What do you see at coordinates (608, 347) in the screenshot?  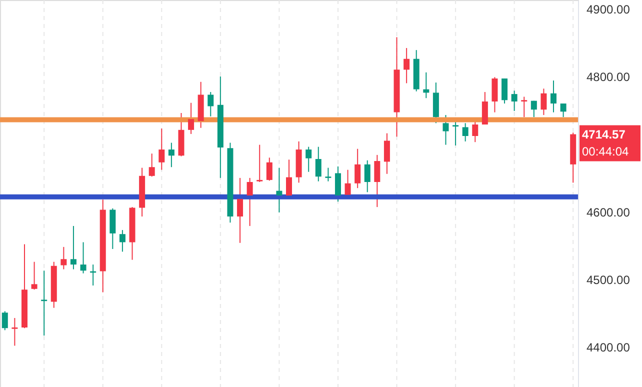 I see `y-tick-label: 4400.00` at bounding box center [608, 347].